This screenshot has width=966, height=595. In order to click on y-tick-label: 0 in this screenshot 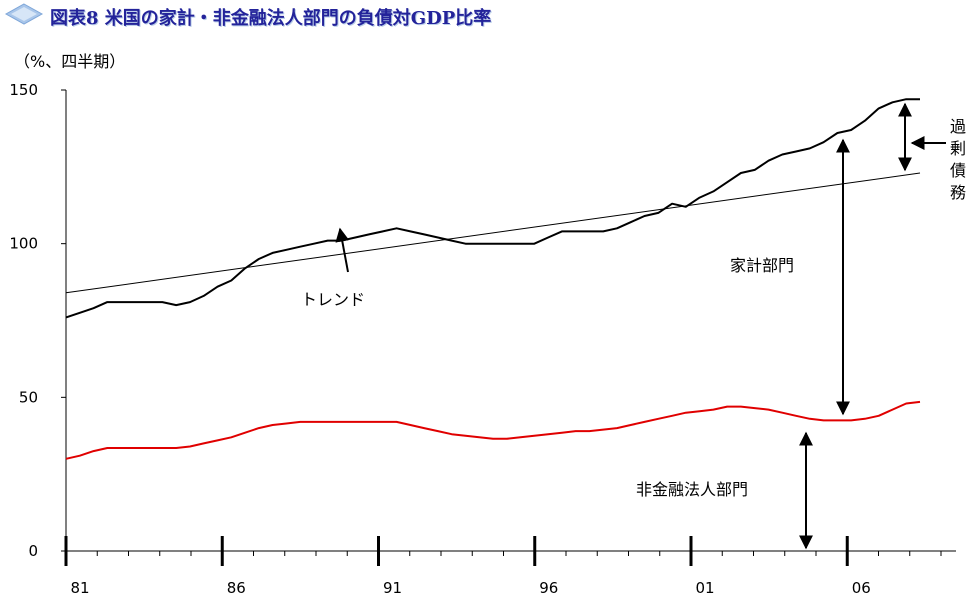, I will do `click(33, 551)`.